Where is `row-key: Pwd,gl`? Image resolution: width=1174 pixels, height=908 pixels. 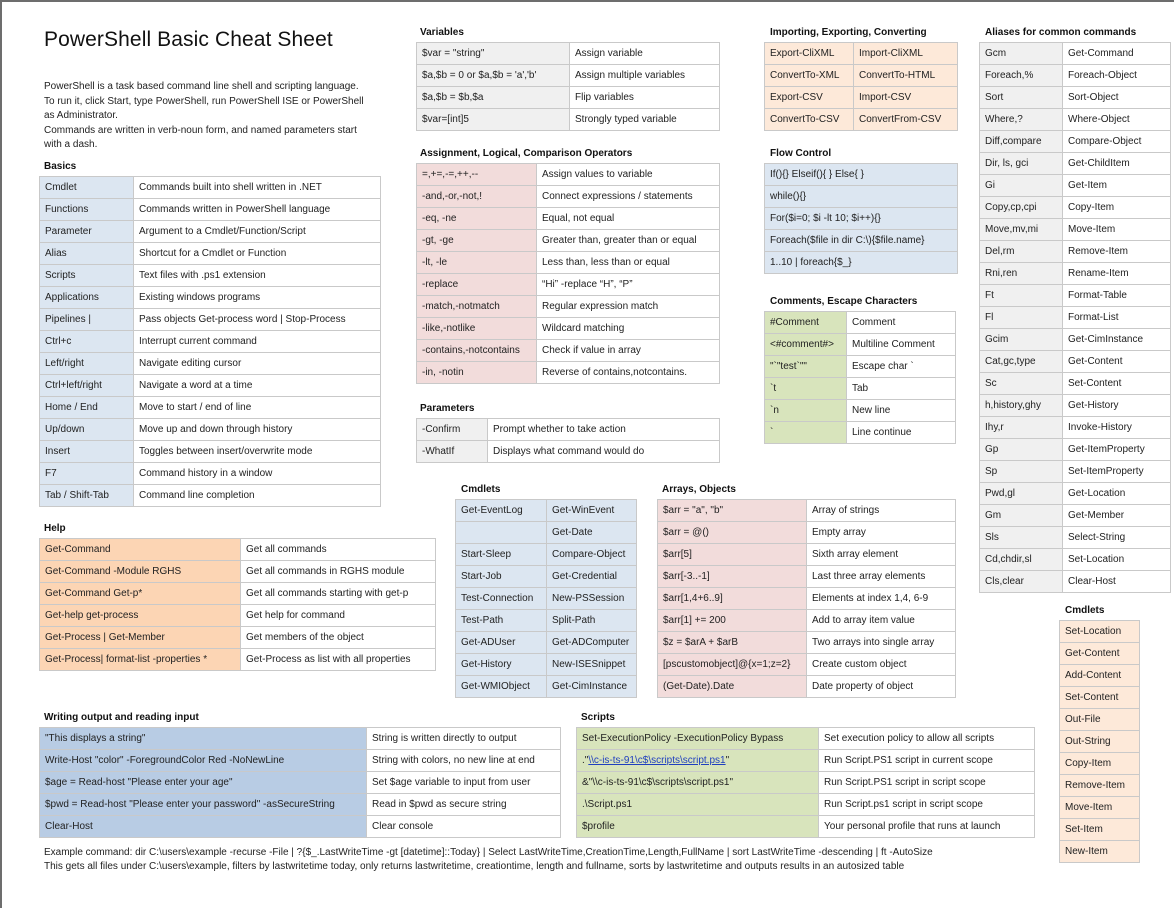 row-key: Pwd,gl is located at coordinates (1021, 493).